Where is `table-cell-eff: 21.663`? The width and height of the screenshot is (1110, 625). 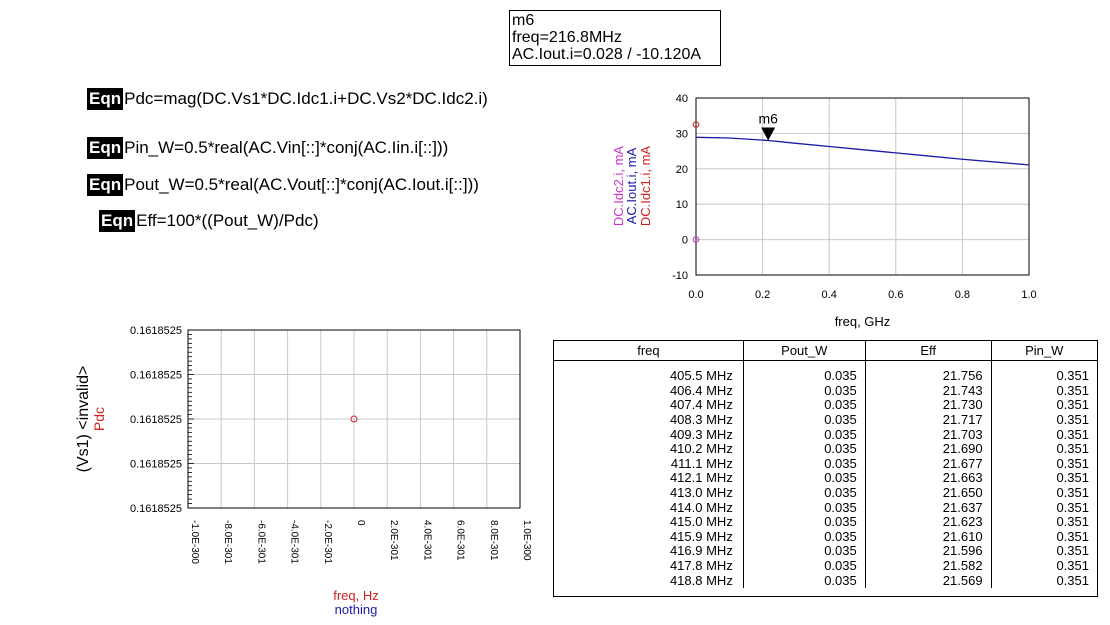 table-cell-eff: 21.663 is located at coordinates (928, 478).